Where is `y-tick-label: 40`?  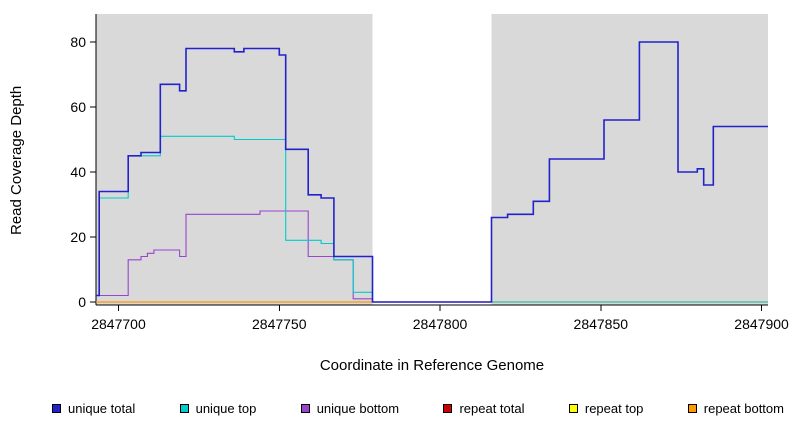
y-tick-label: 40 is located at coordinates (78, 172).